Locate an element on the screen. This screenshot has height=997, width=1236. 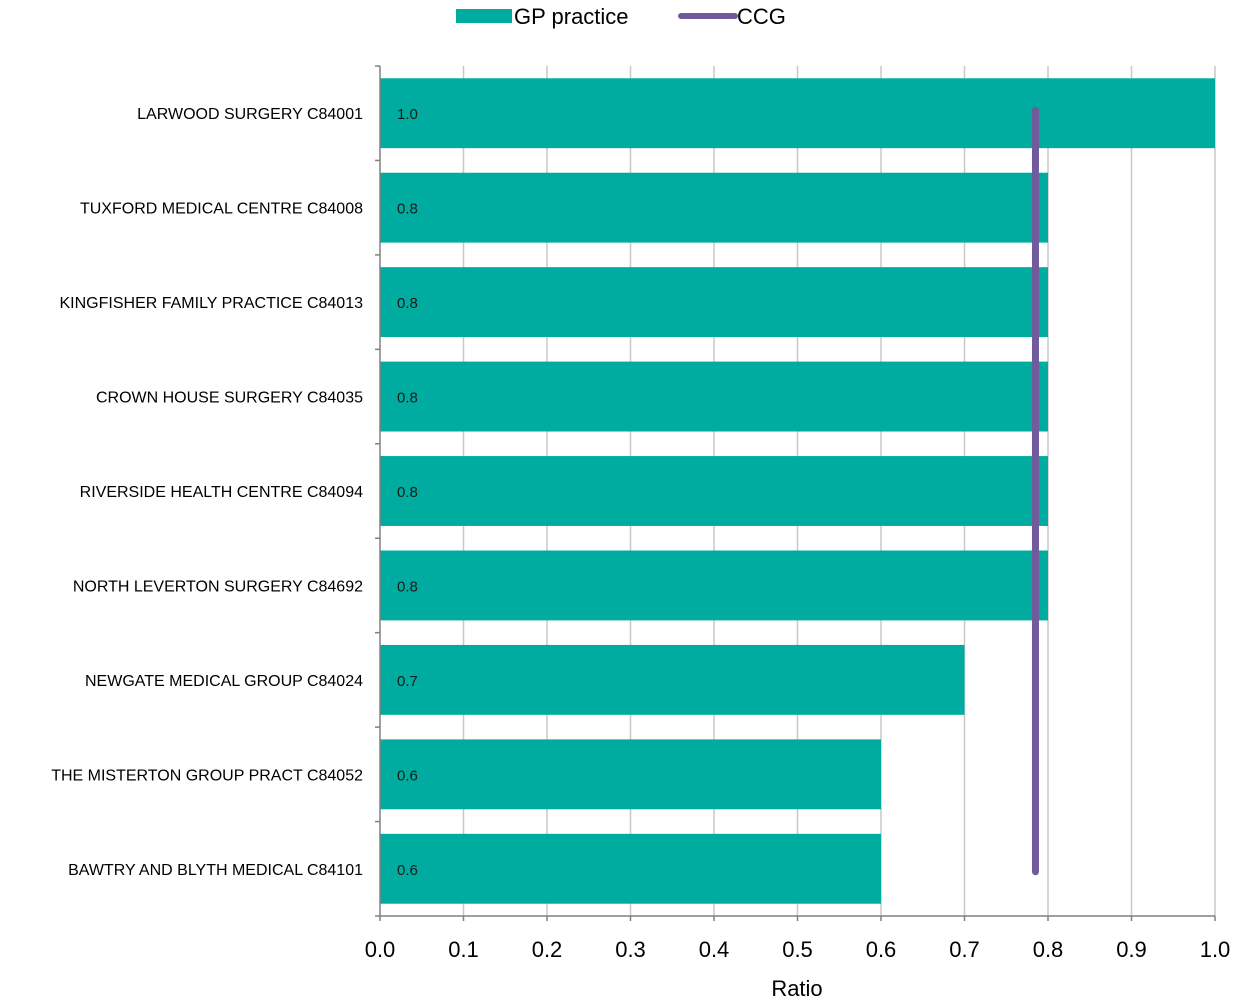
x-tick-label: 0.6 is located at coordinates (881, 949).